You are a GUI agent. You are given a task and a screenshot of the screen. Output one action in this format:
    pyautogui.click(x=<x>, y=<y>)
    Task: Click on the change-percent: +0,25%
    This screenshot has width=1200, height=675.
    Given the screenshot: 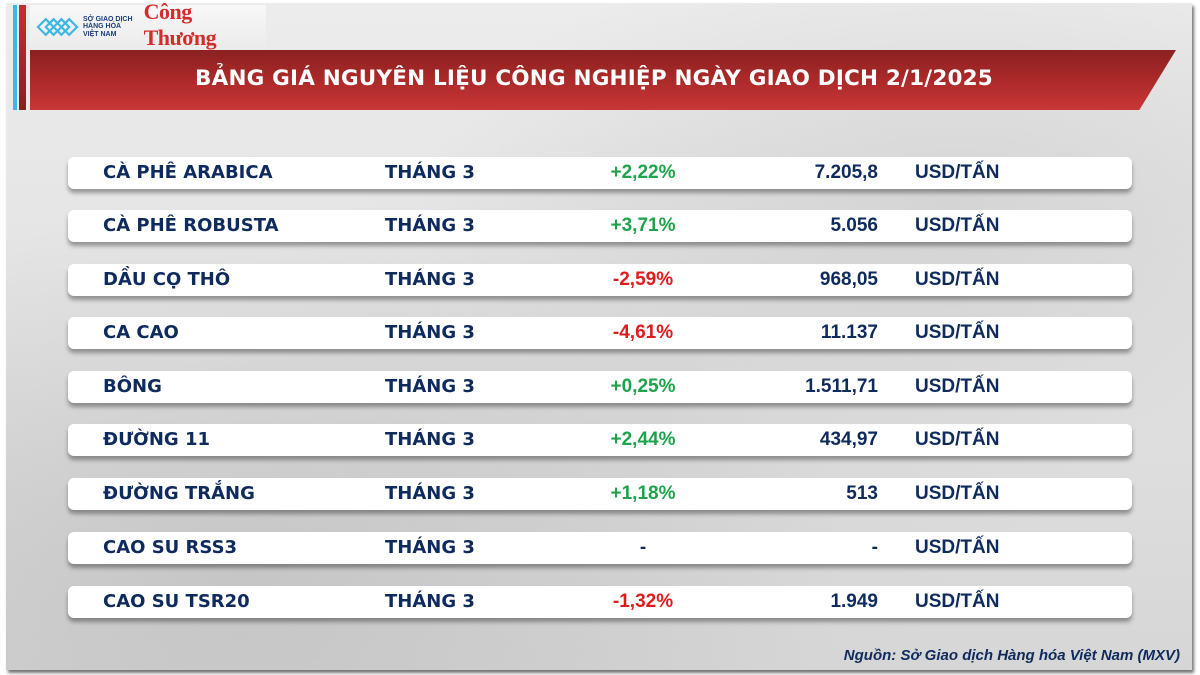 What is the action you would take?
    pyautogui.click(x=643, y=386)
    